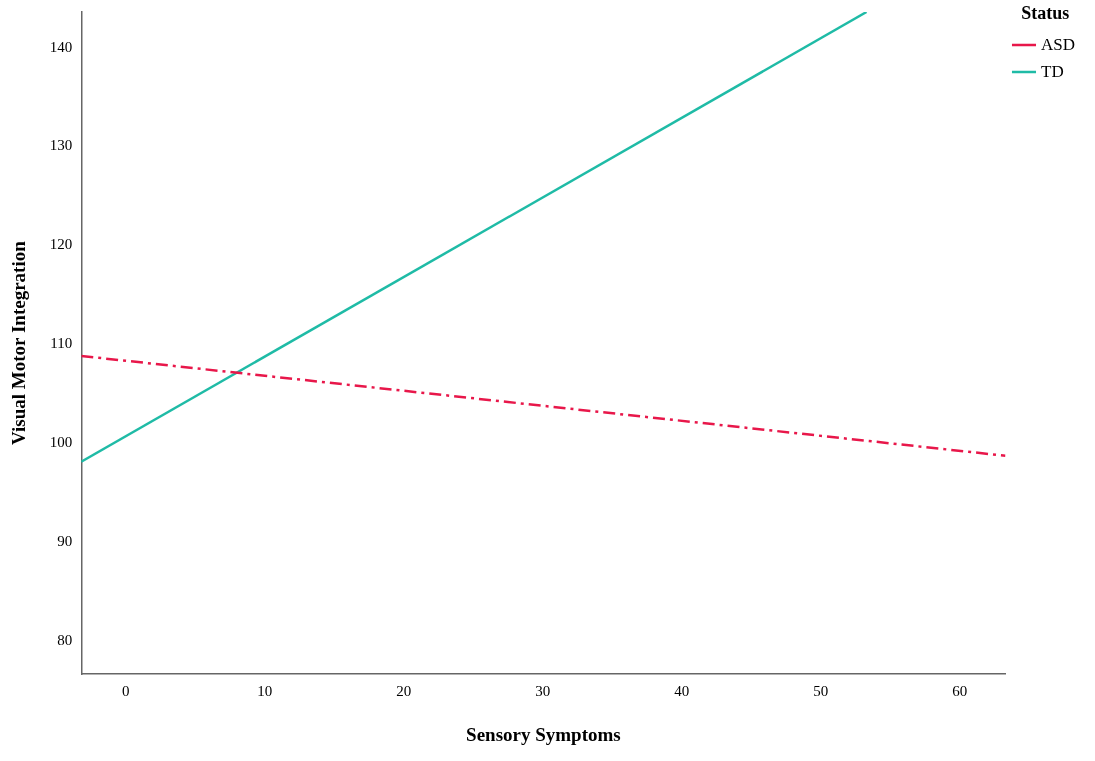 This screenshot has width=1095, height=761. Describe the element at coordinates (65, 540) in the screenshot. I see `y-tick-label: 90` at that location.